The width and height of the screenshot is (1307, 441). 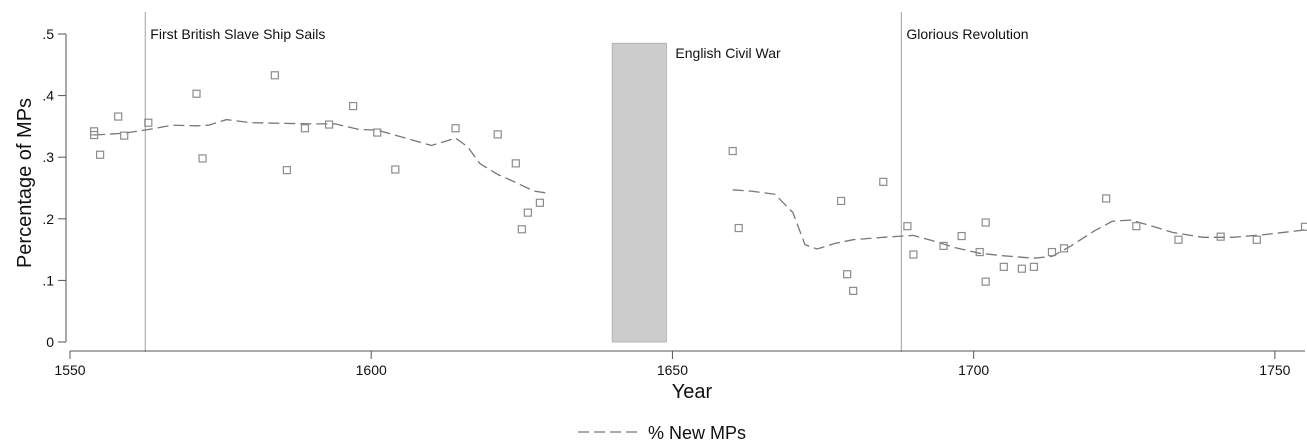 I want to click on legend: % New MPs, so click(x=662, y=432).